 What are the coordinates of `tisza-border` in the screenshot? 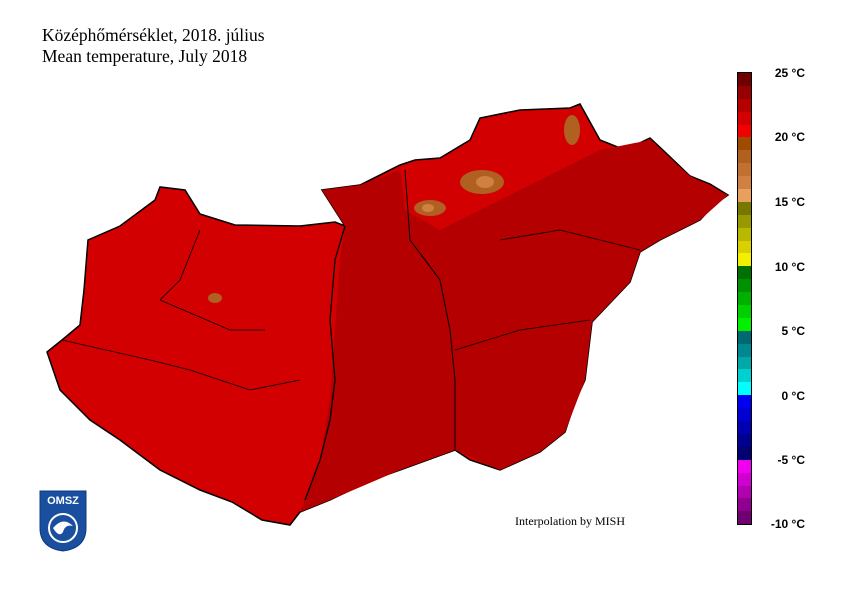 It's located at (430, 309).